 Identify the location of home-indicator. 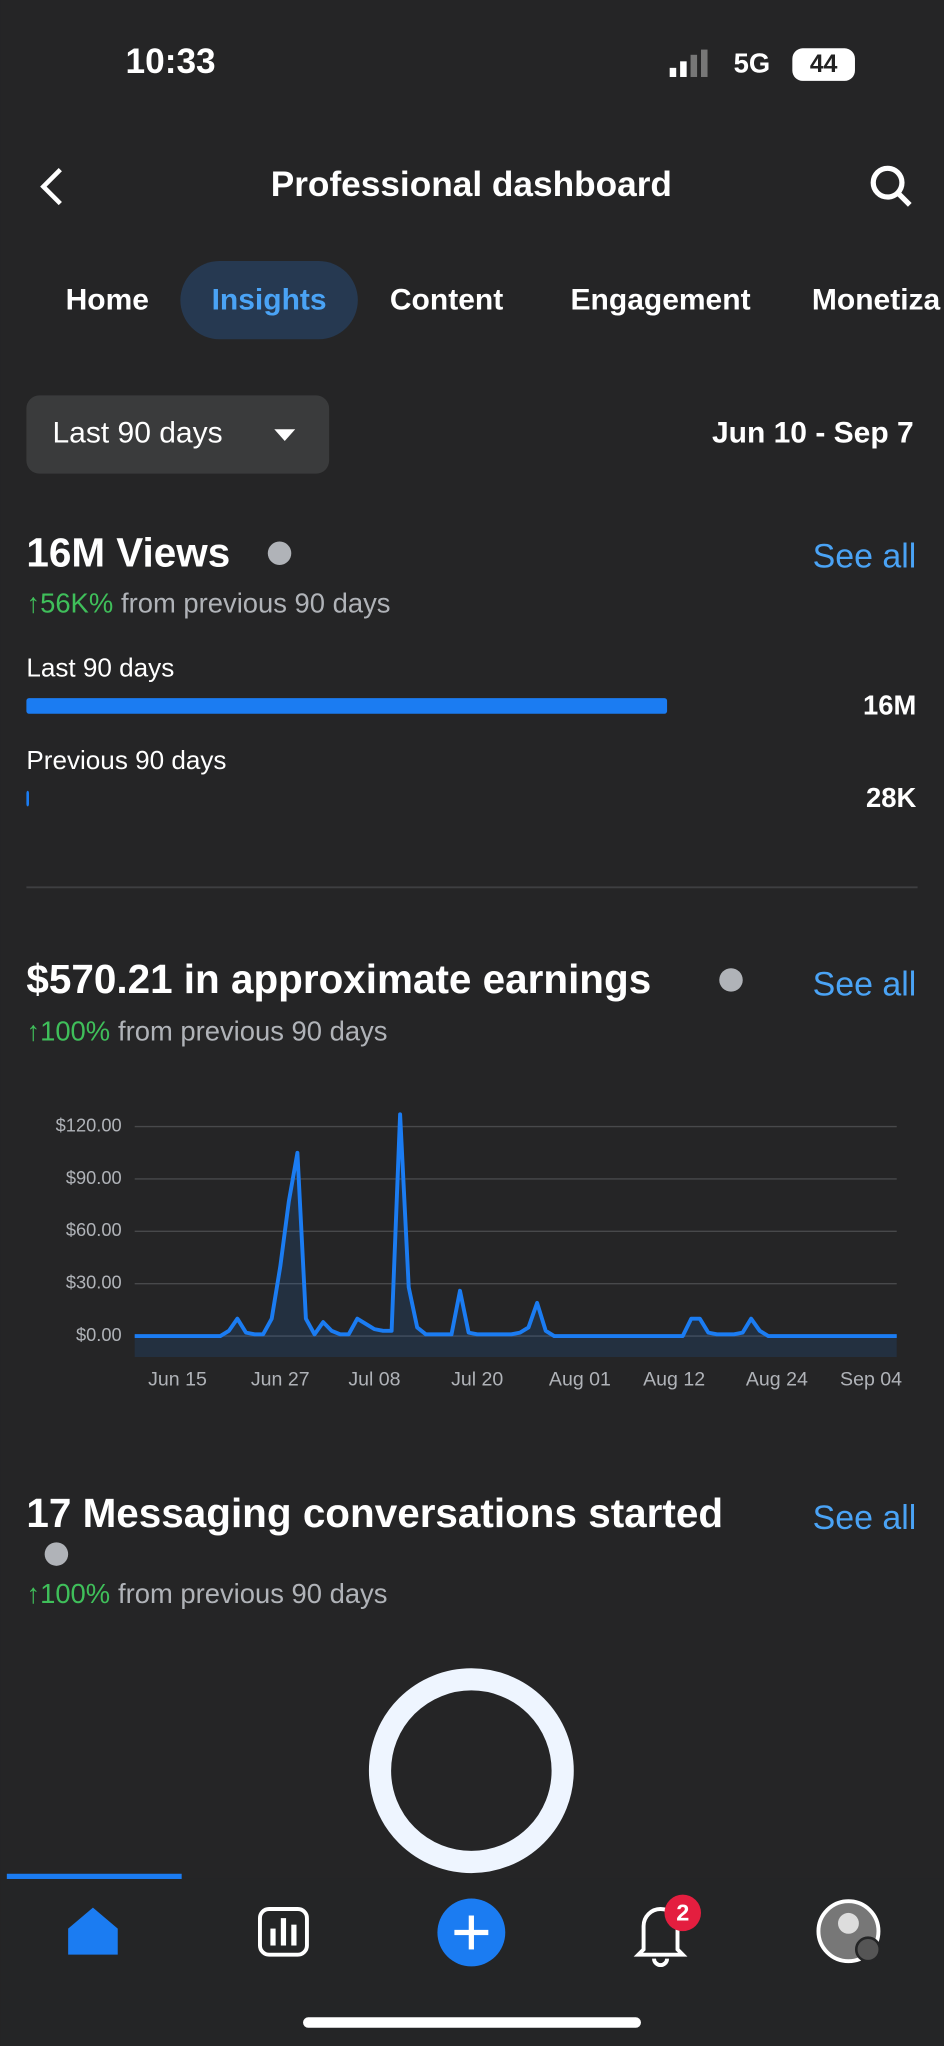
(472, 2022).